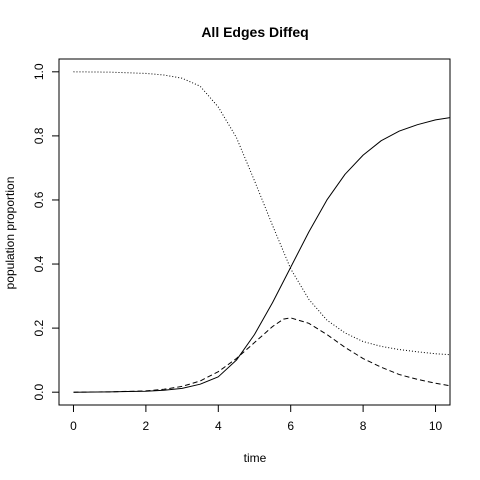 The width and height of the screenshot is (480, 480). I want to click on y-tick-label: 1.0, so click(39, 71).